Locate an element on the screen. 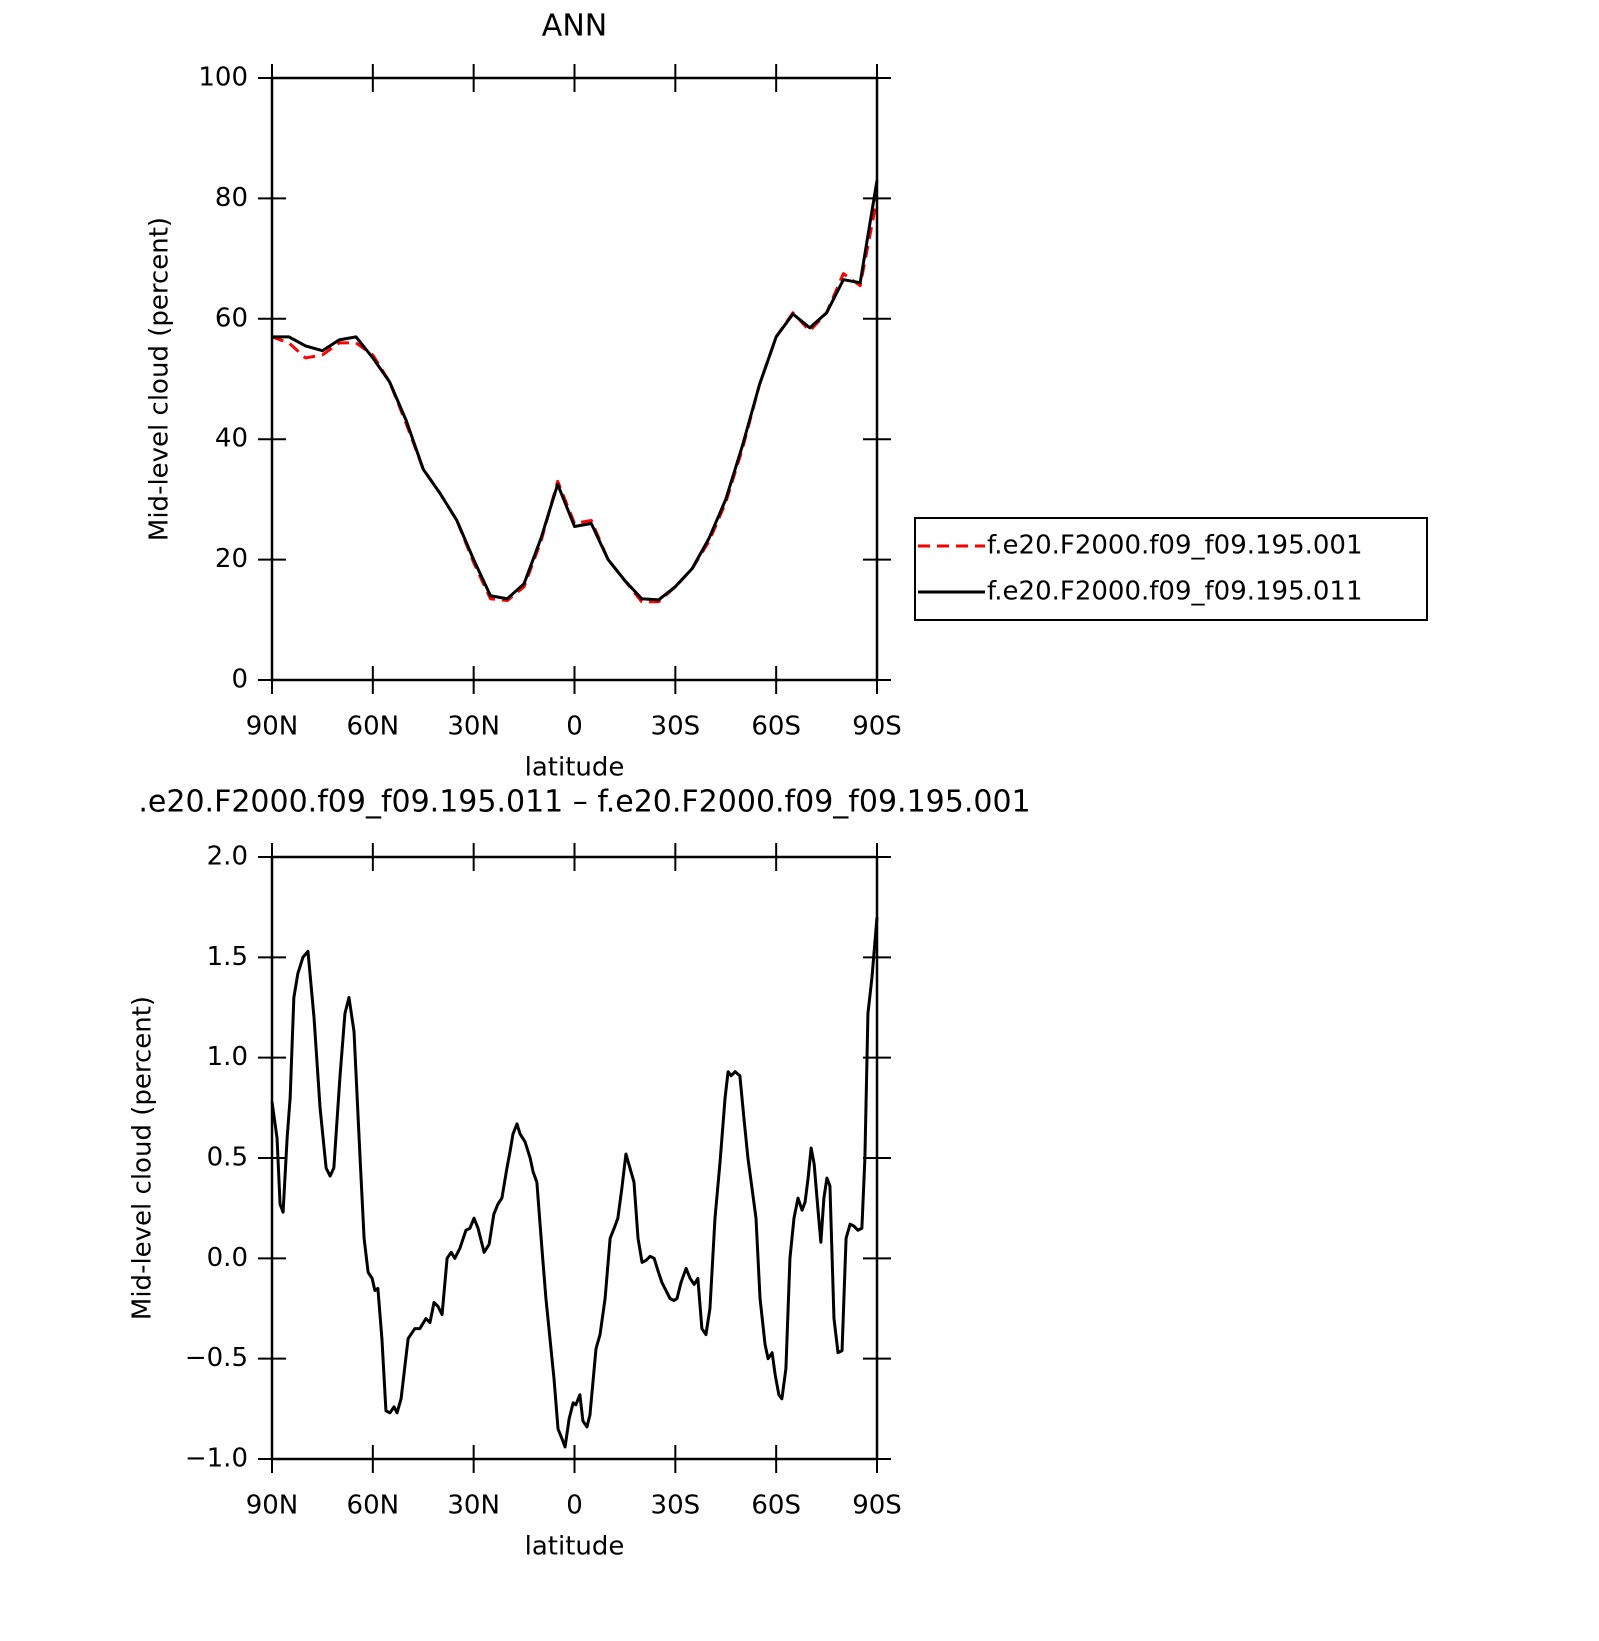  legend-label: f.e20.F2000.f09_f09.195.011 is located at coordinates (1175, 592).